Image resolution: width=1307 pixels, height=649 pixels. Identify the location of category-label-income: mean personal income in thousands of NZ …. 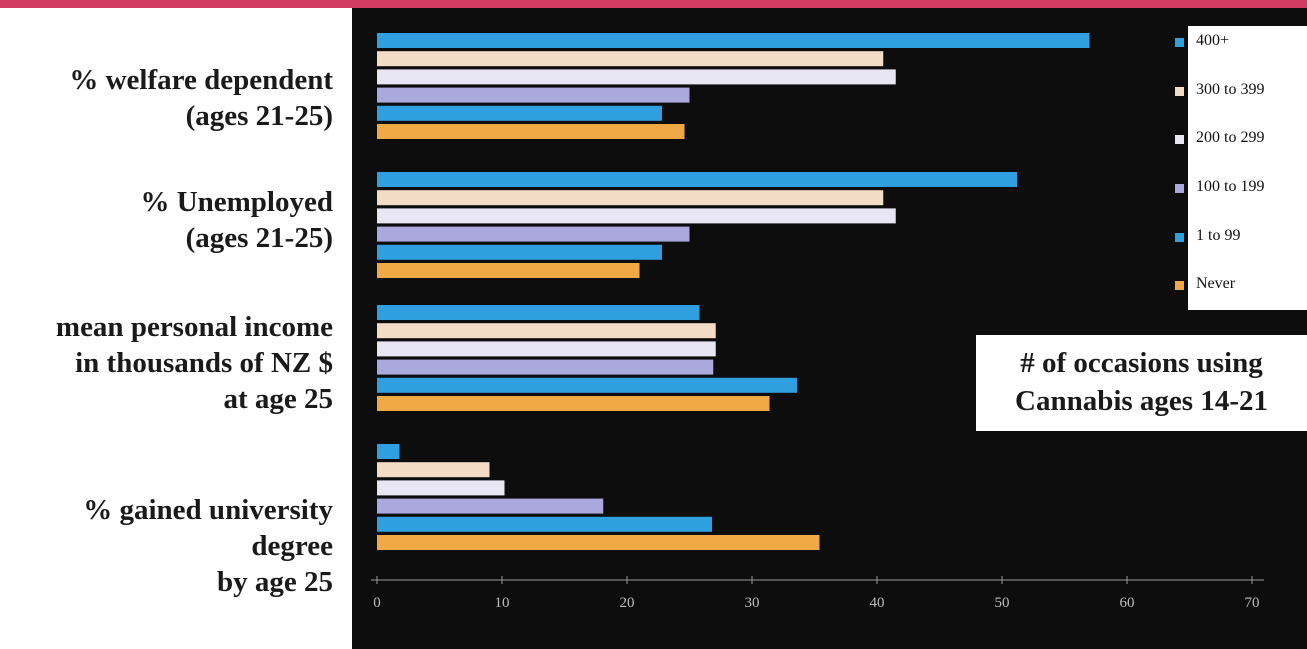
(166, 363).